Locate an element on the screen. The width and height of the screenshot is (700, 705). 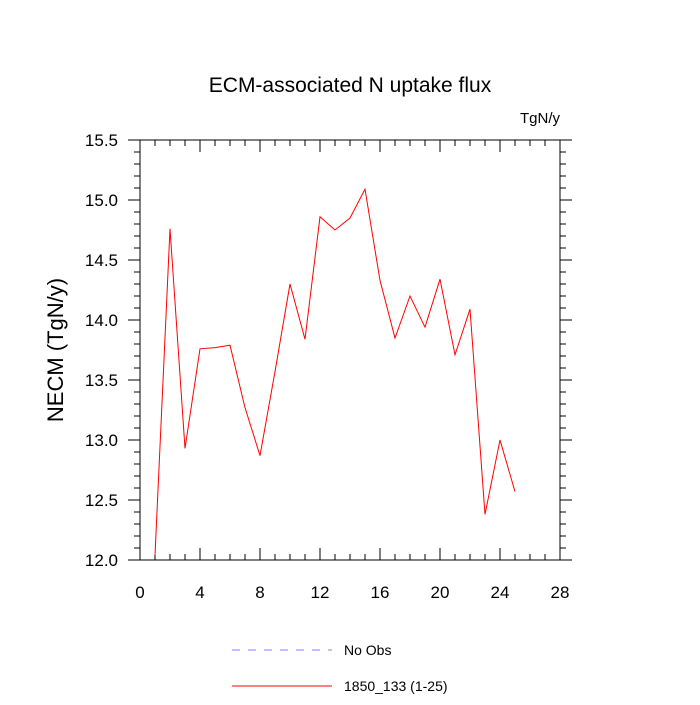
y-tick-label: 13.0 is located at coordinates (101, 440).